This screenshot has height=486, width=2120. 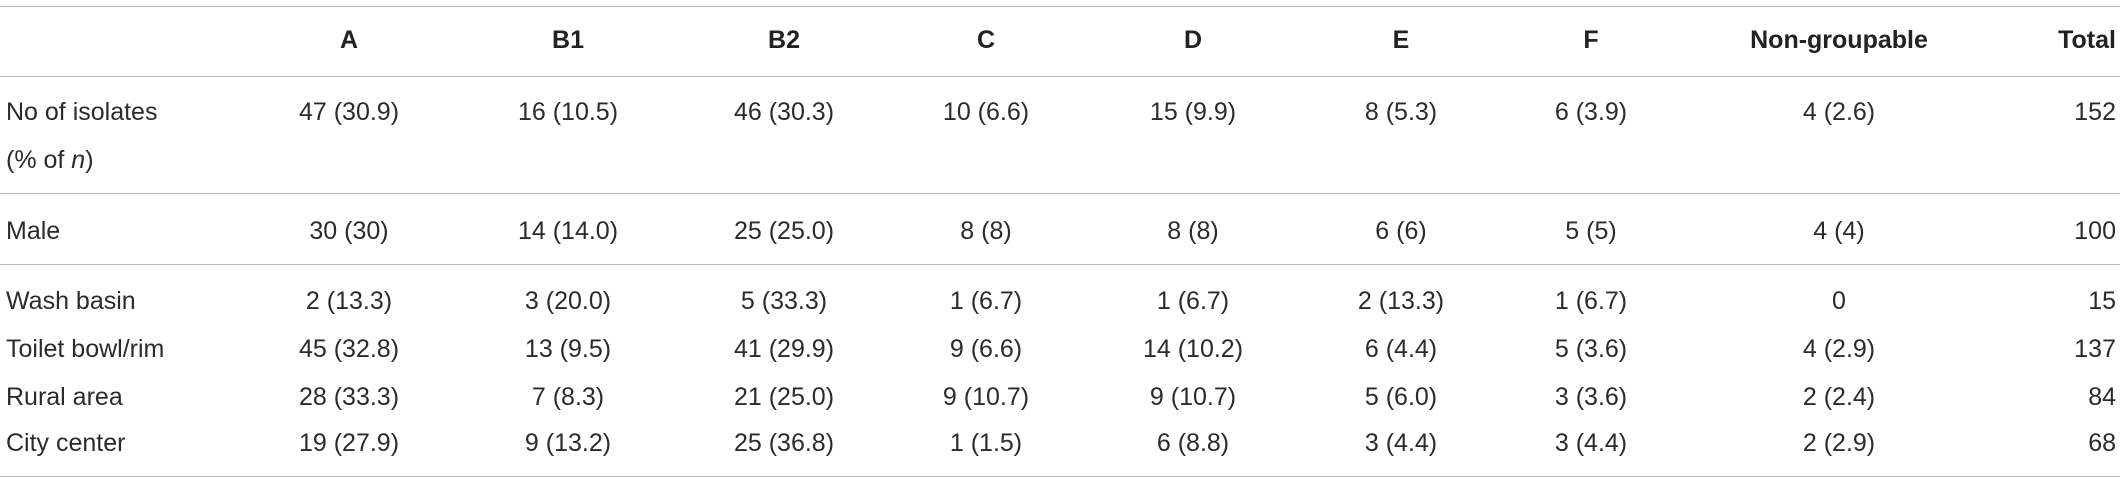 I want to click on column-header: A, so click(x=349, y=40).